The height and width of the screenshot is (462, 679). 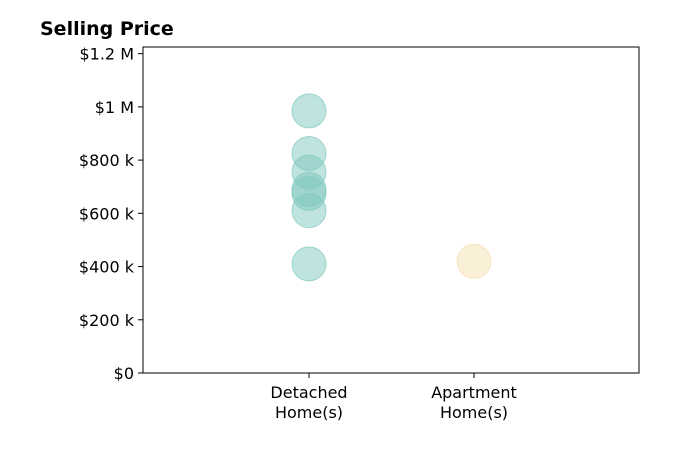 What do you see at coordinates (107, 29) in the screenshot?
I see `chart-title: Selling Price` at bounding box center [107, 29].